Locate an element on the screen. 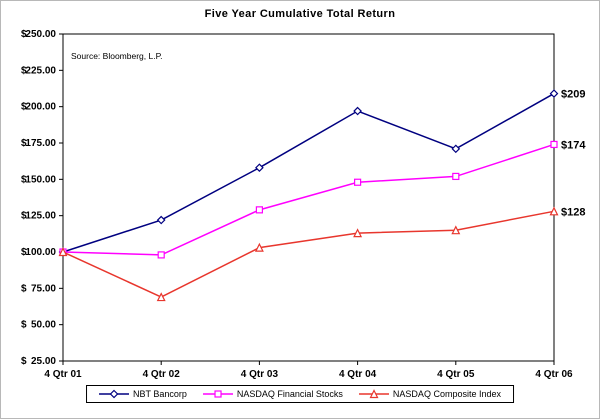  x-tick-label: 4 Qtr 03 is located at coordinates (260, 374).